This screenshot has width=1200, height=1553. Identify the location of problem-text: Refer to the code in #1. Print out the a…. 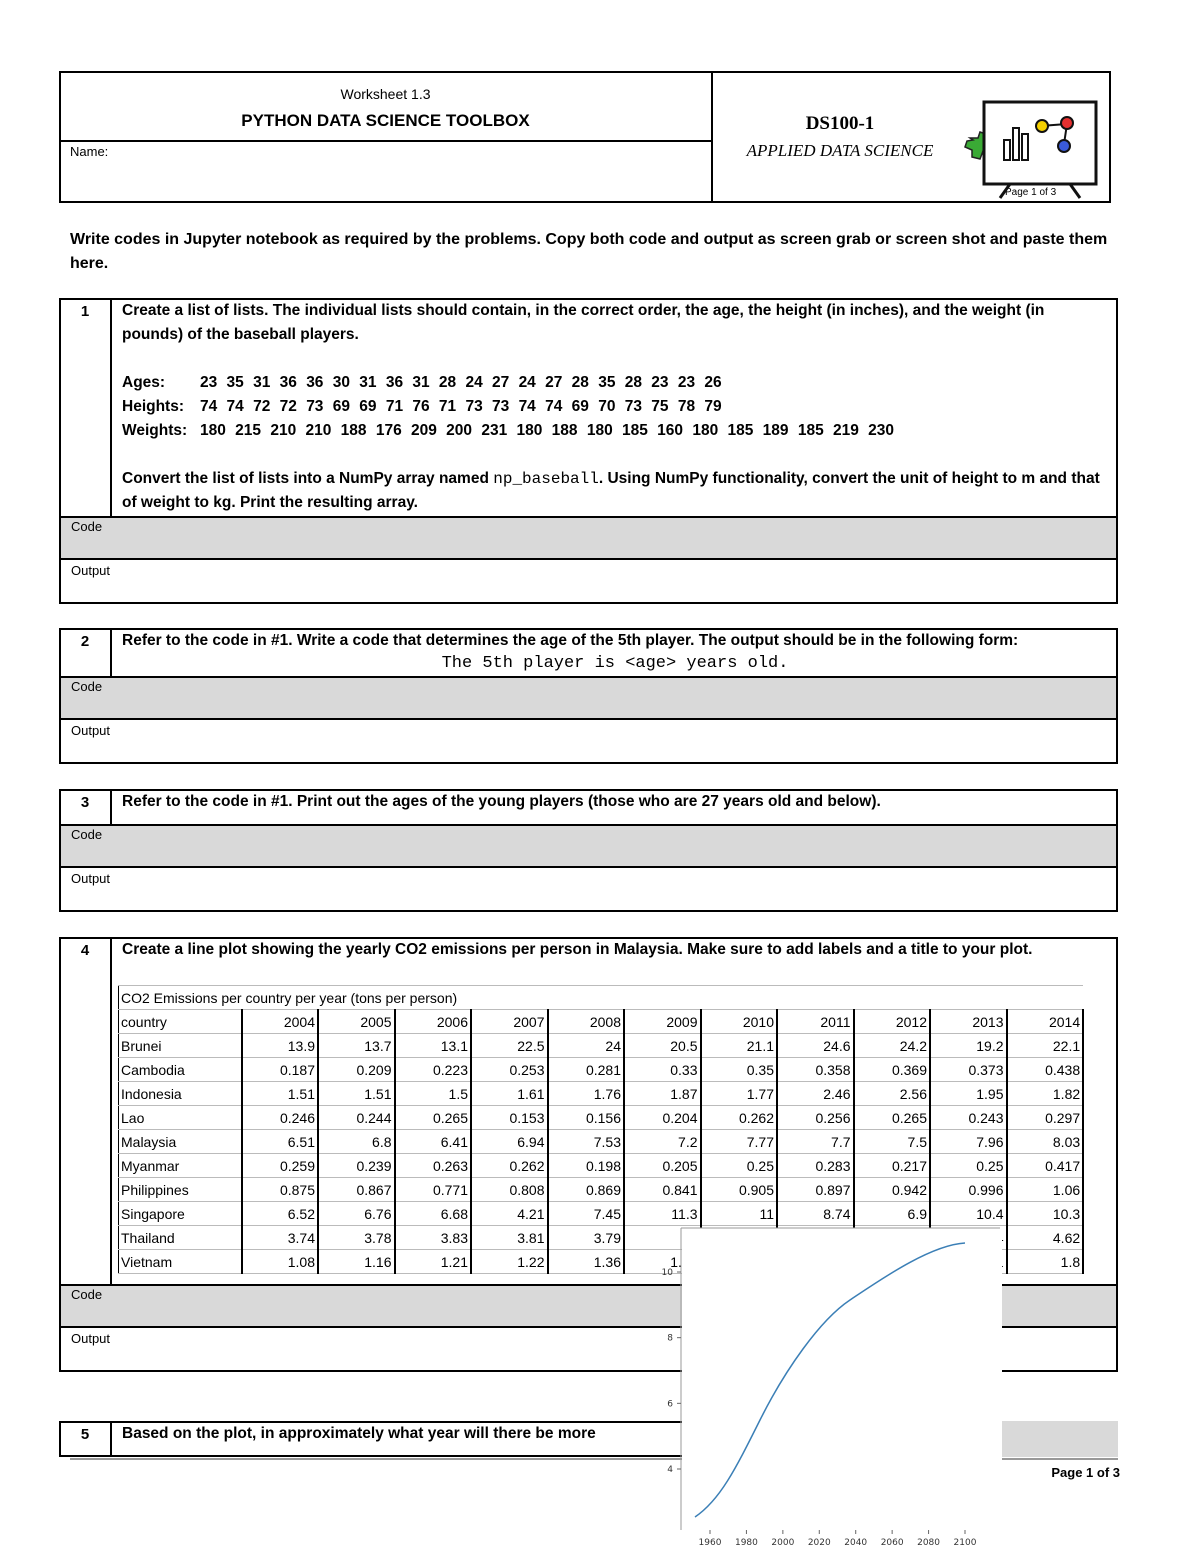
(501, 801).